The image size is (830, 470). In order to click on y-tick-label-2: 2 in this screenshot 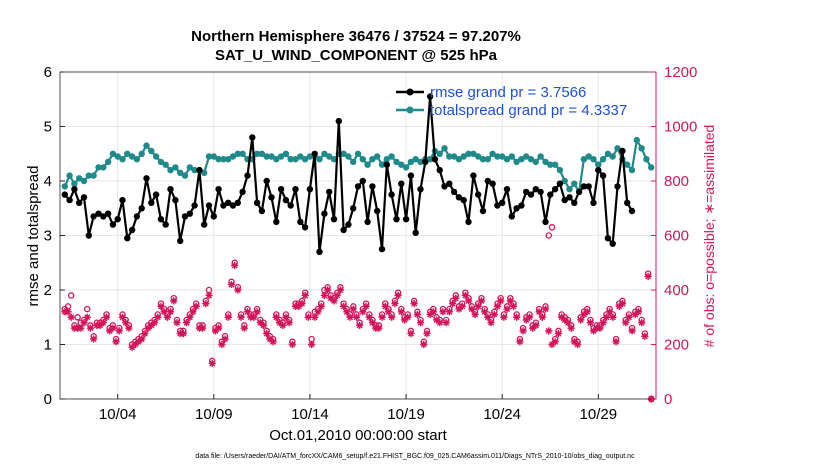, I will do `click(48, 290)`.